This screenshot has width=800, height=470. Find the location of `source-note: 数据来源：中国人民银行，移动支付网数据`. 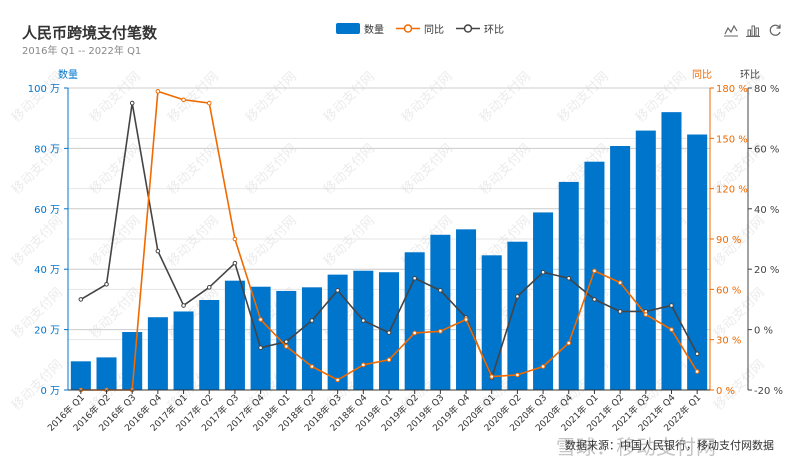

source-note: 数据来源：中国人民银行，移动支付网数据 is located at coordinates (669, 445).